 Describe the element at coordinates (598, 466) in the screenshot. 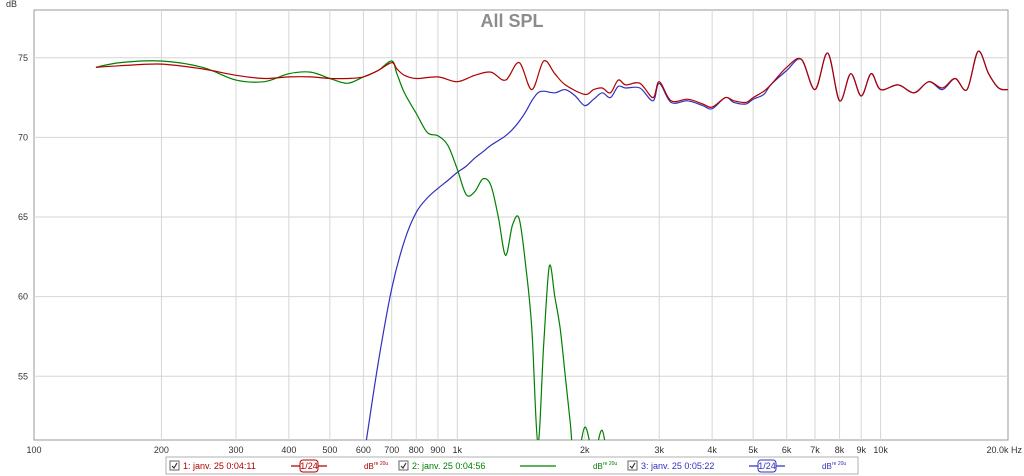

I see `legend-unit-2: dB` at that location.